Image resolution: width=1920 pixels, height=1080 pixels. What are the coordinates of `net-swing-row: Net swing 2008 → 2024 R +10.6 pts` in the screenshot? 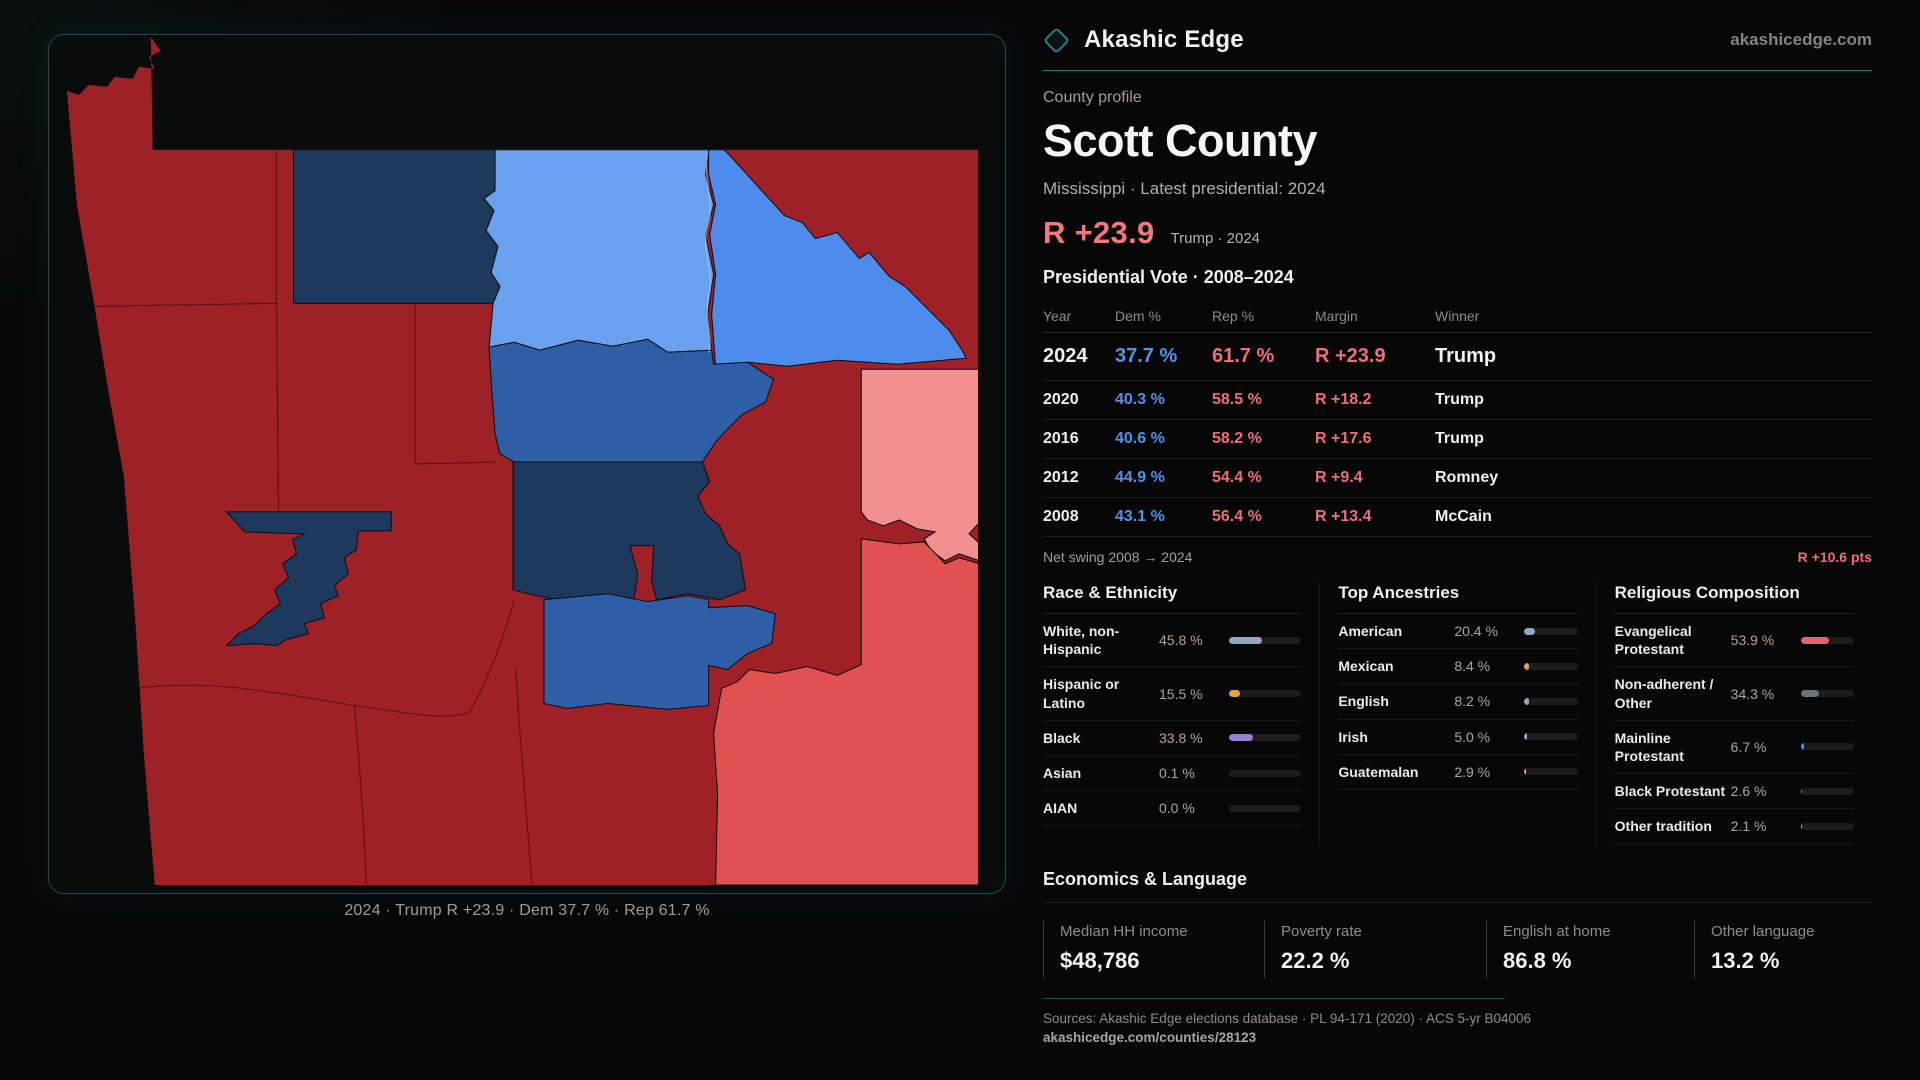 It's located at (1457, 552).